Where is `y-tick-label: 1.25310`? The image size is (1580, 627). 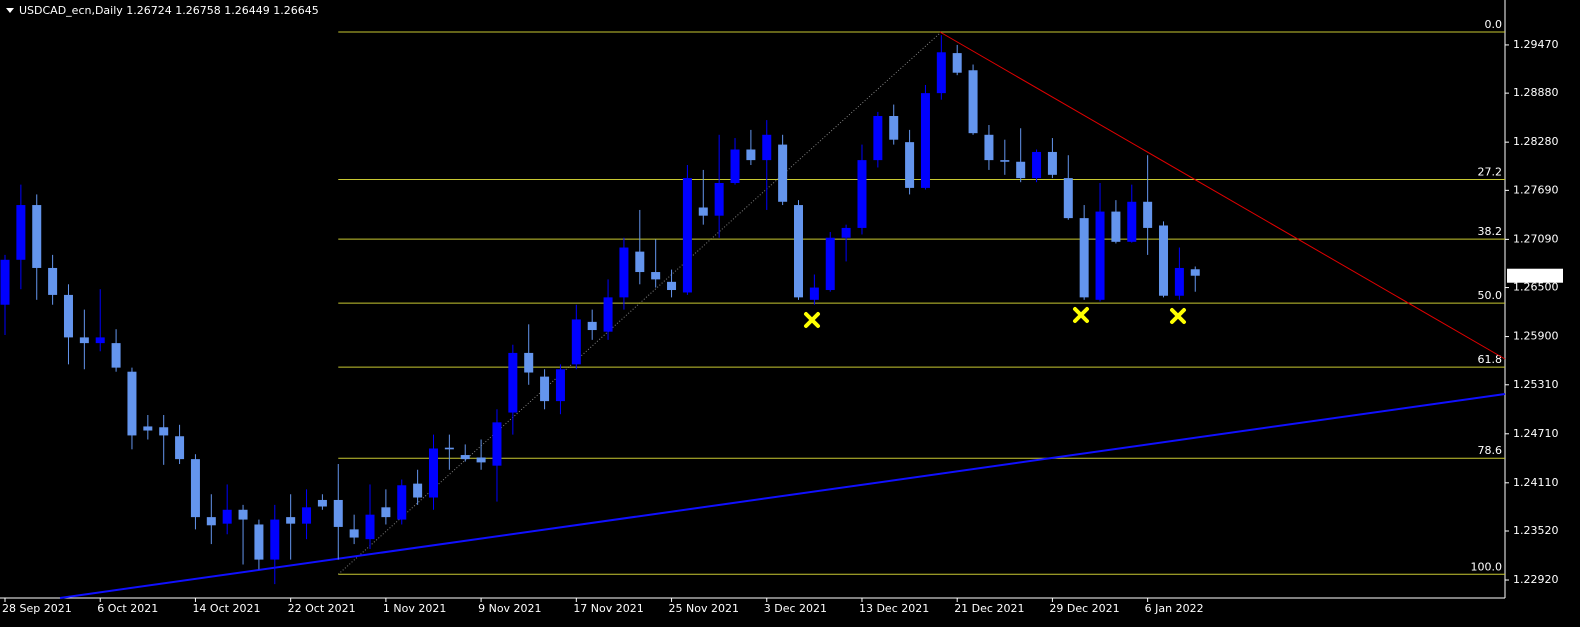 y-tick-label: 1.25310 is located at coordinates (1536, 384).